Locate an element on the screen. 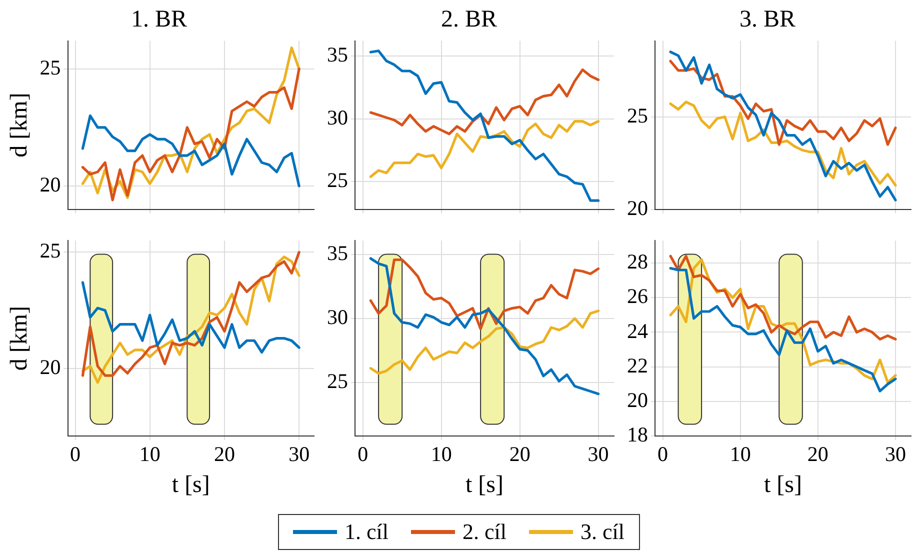 Image resolution: width=917 pixels, height=560 pixels. chart-title: 3. BR is located at coordinates (767, 19).